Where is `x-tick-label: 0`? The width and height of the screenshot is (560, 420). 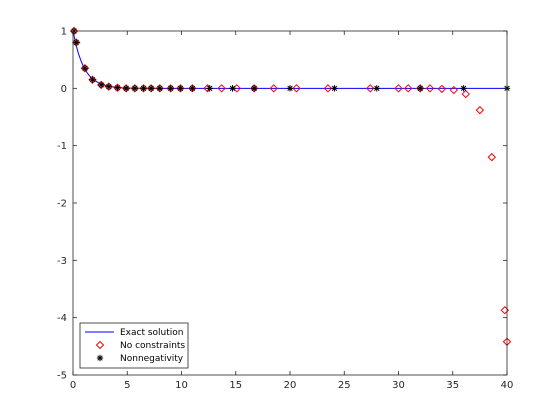
x-tick-label: 0 is located at coordinates (73, 385).